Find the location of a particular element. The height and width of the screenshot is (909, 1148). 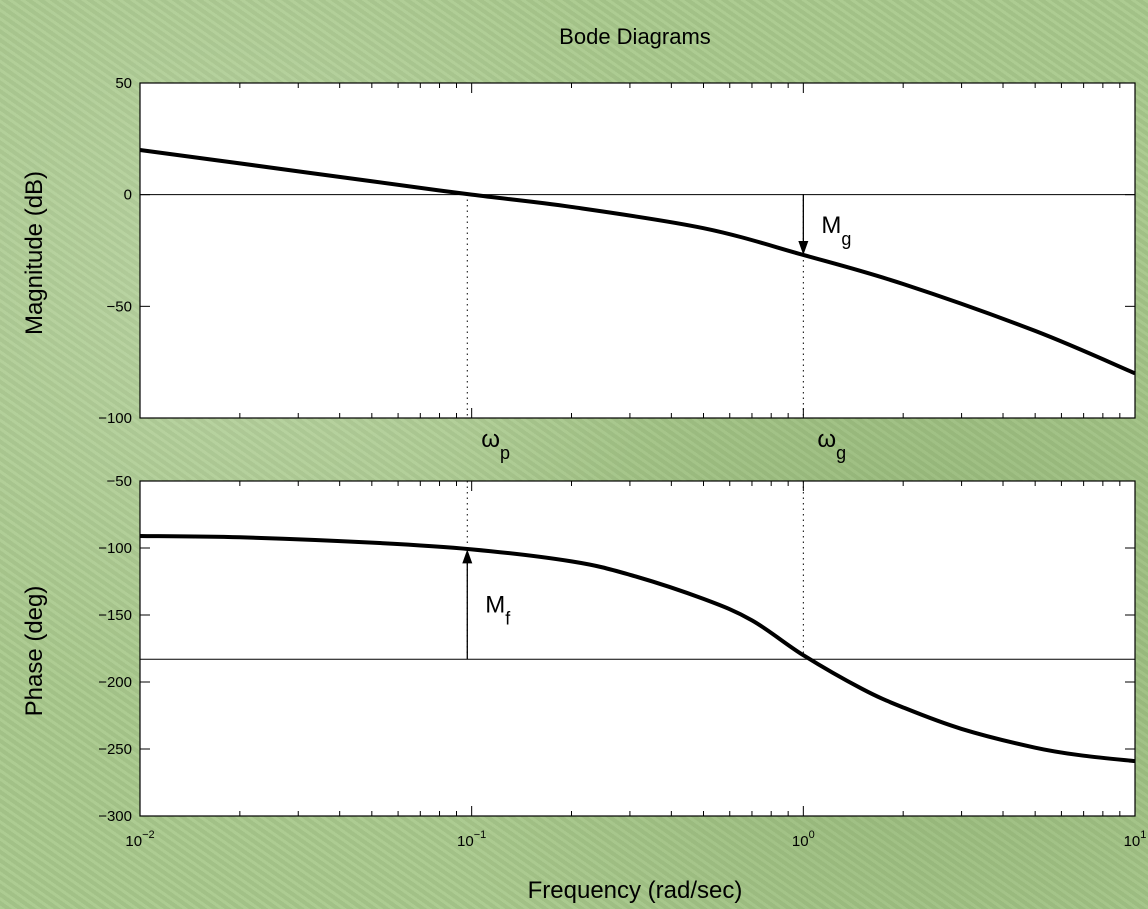

y-tick-label: 0 is located at coordinates (128, 195).